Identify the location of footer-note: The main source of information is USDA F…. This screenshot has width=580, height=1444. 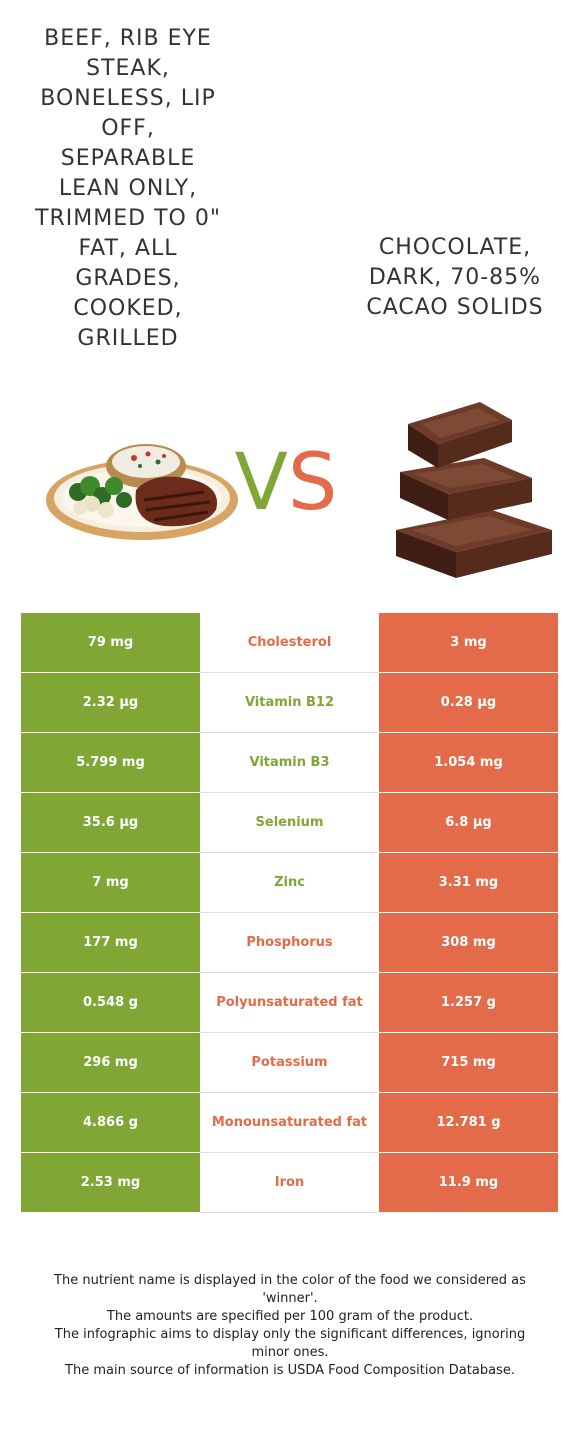
(290, 1370).